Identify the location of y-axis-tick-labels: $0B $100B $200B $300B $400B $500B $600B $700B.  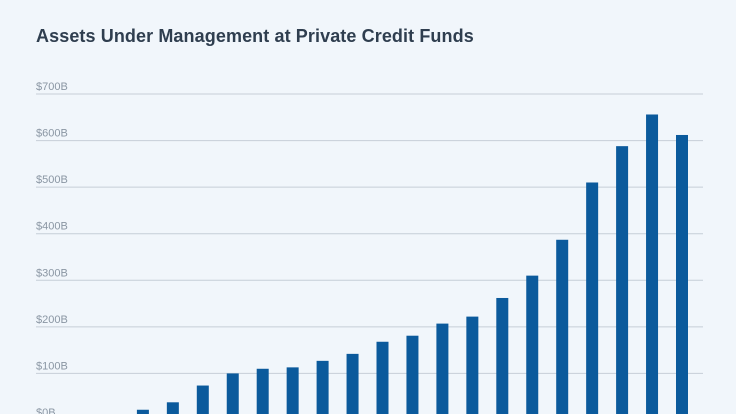
(52, 247).